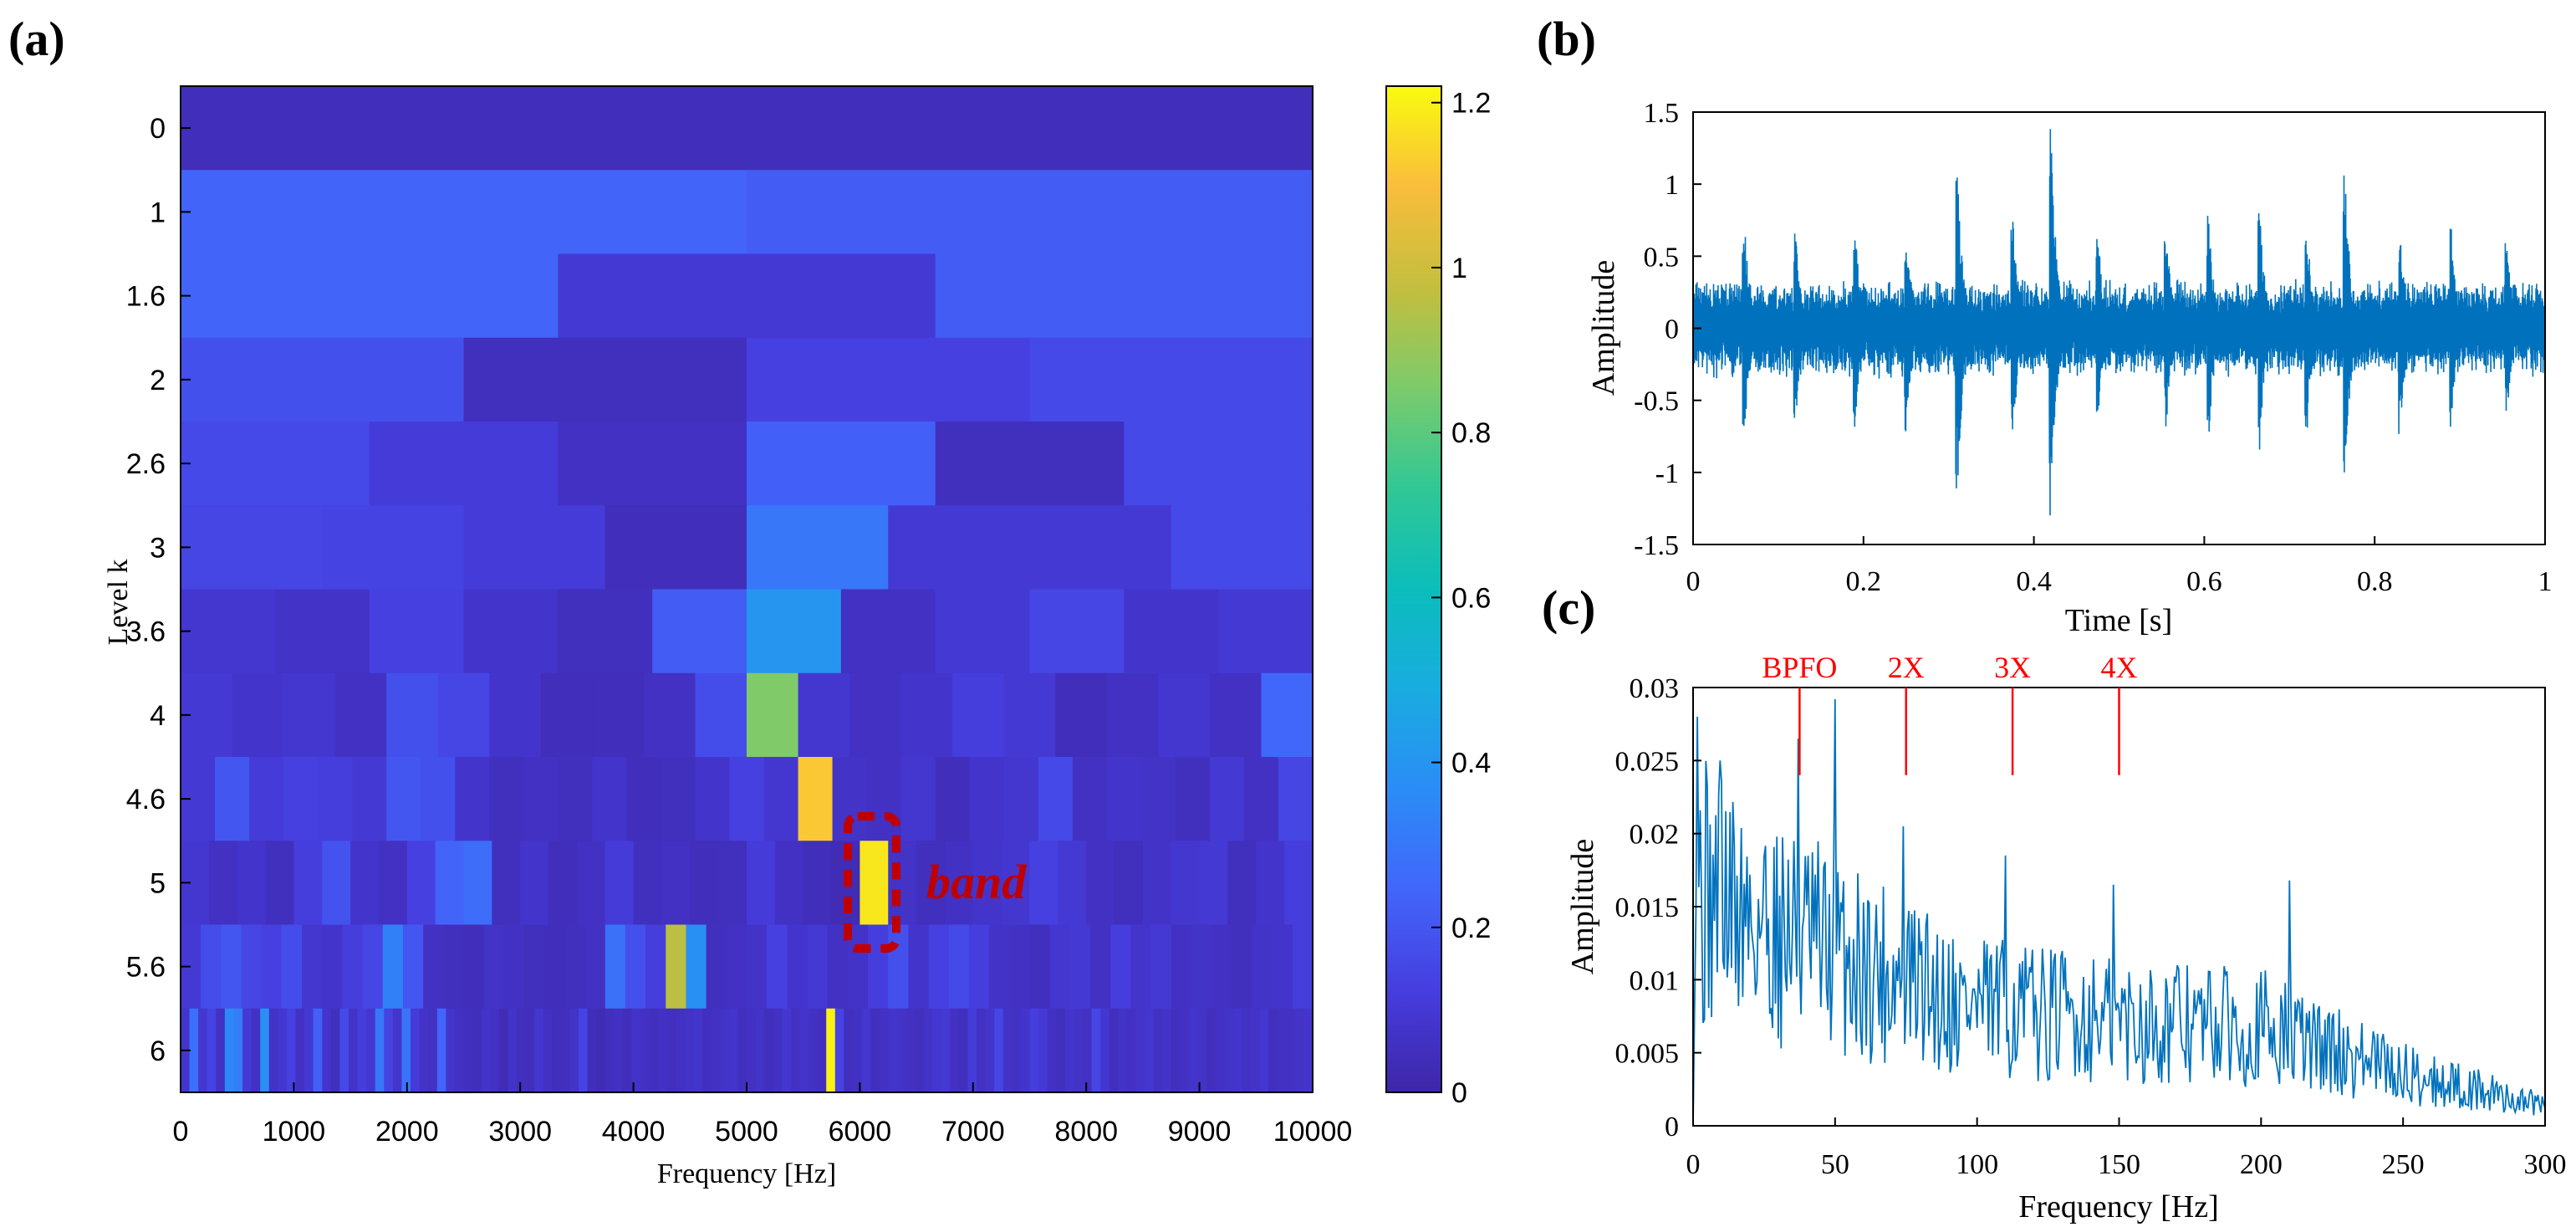 Image resolution: width=2576 pixels, height=1227 pixels. Describe the element at coordinates (146, 464) in the screenshot. I see `heatmap-y-tick-label: 2.6` at that location.